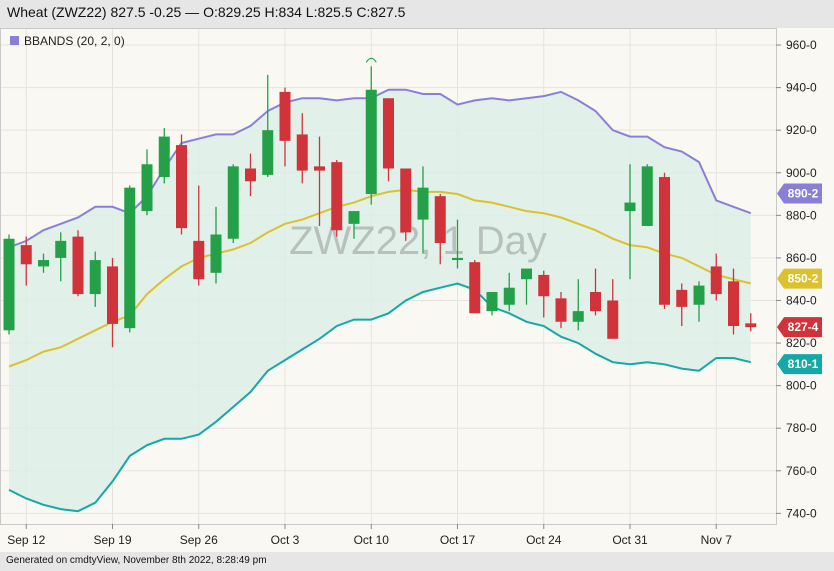  I want to click on y-tick-label: 960-0, so click(801, 45).